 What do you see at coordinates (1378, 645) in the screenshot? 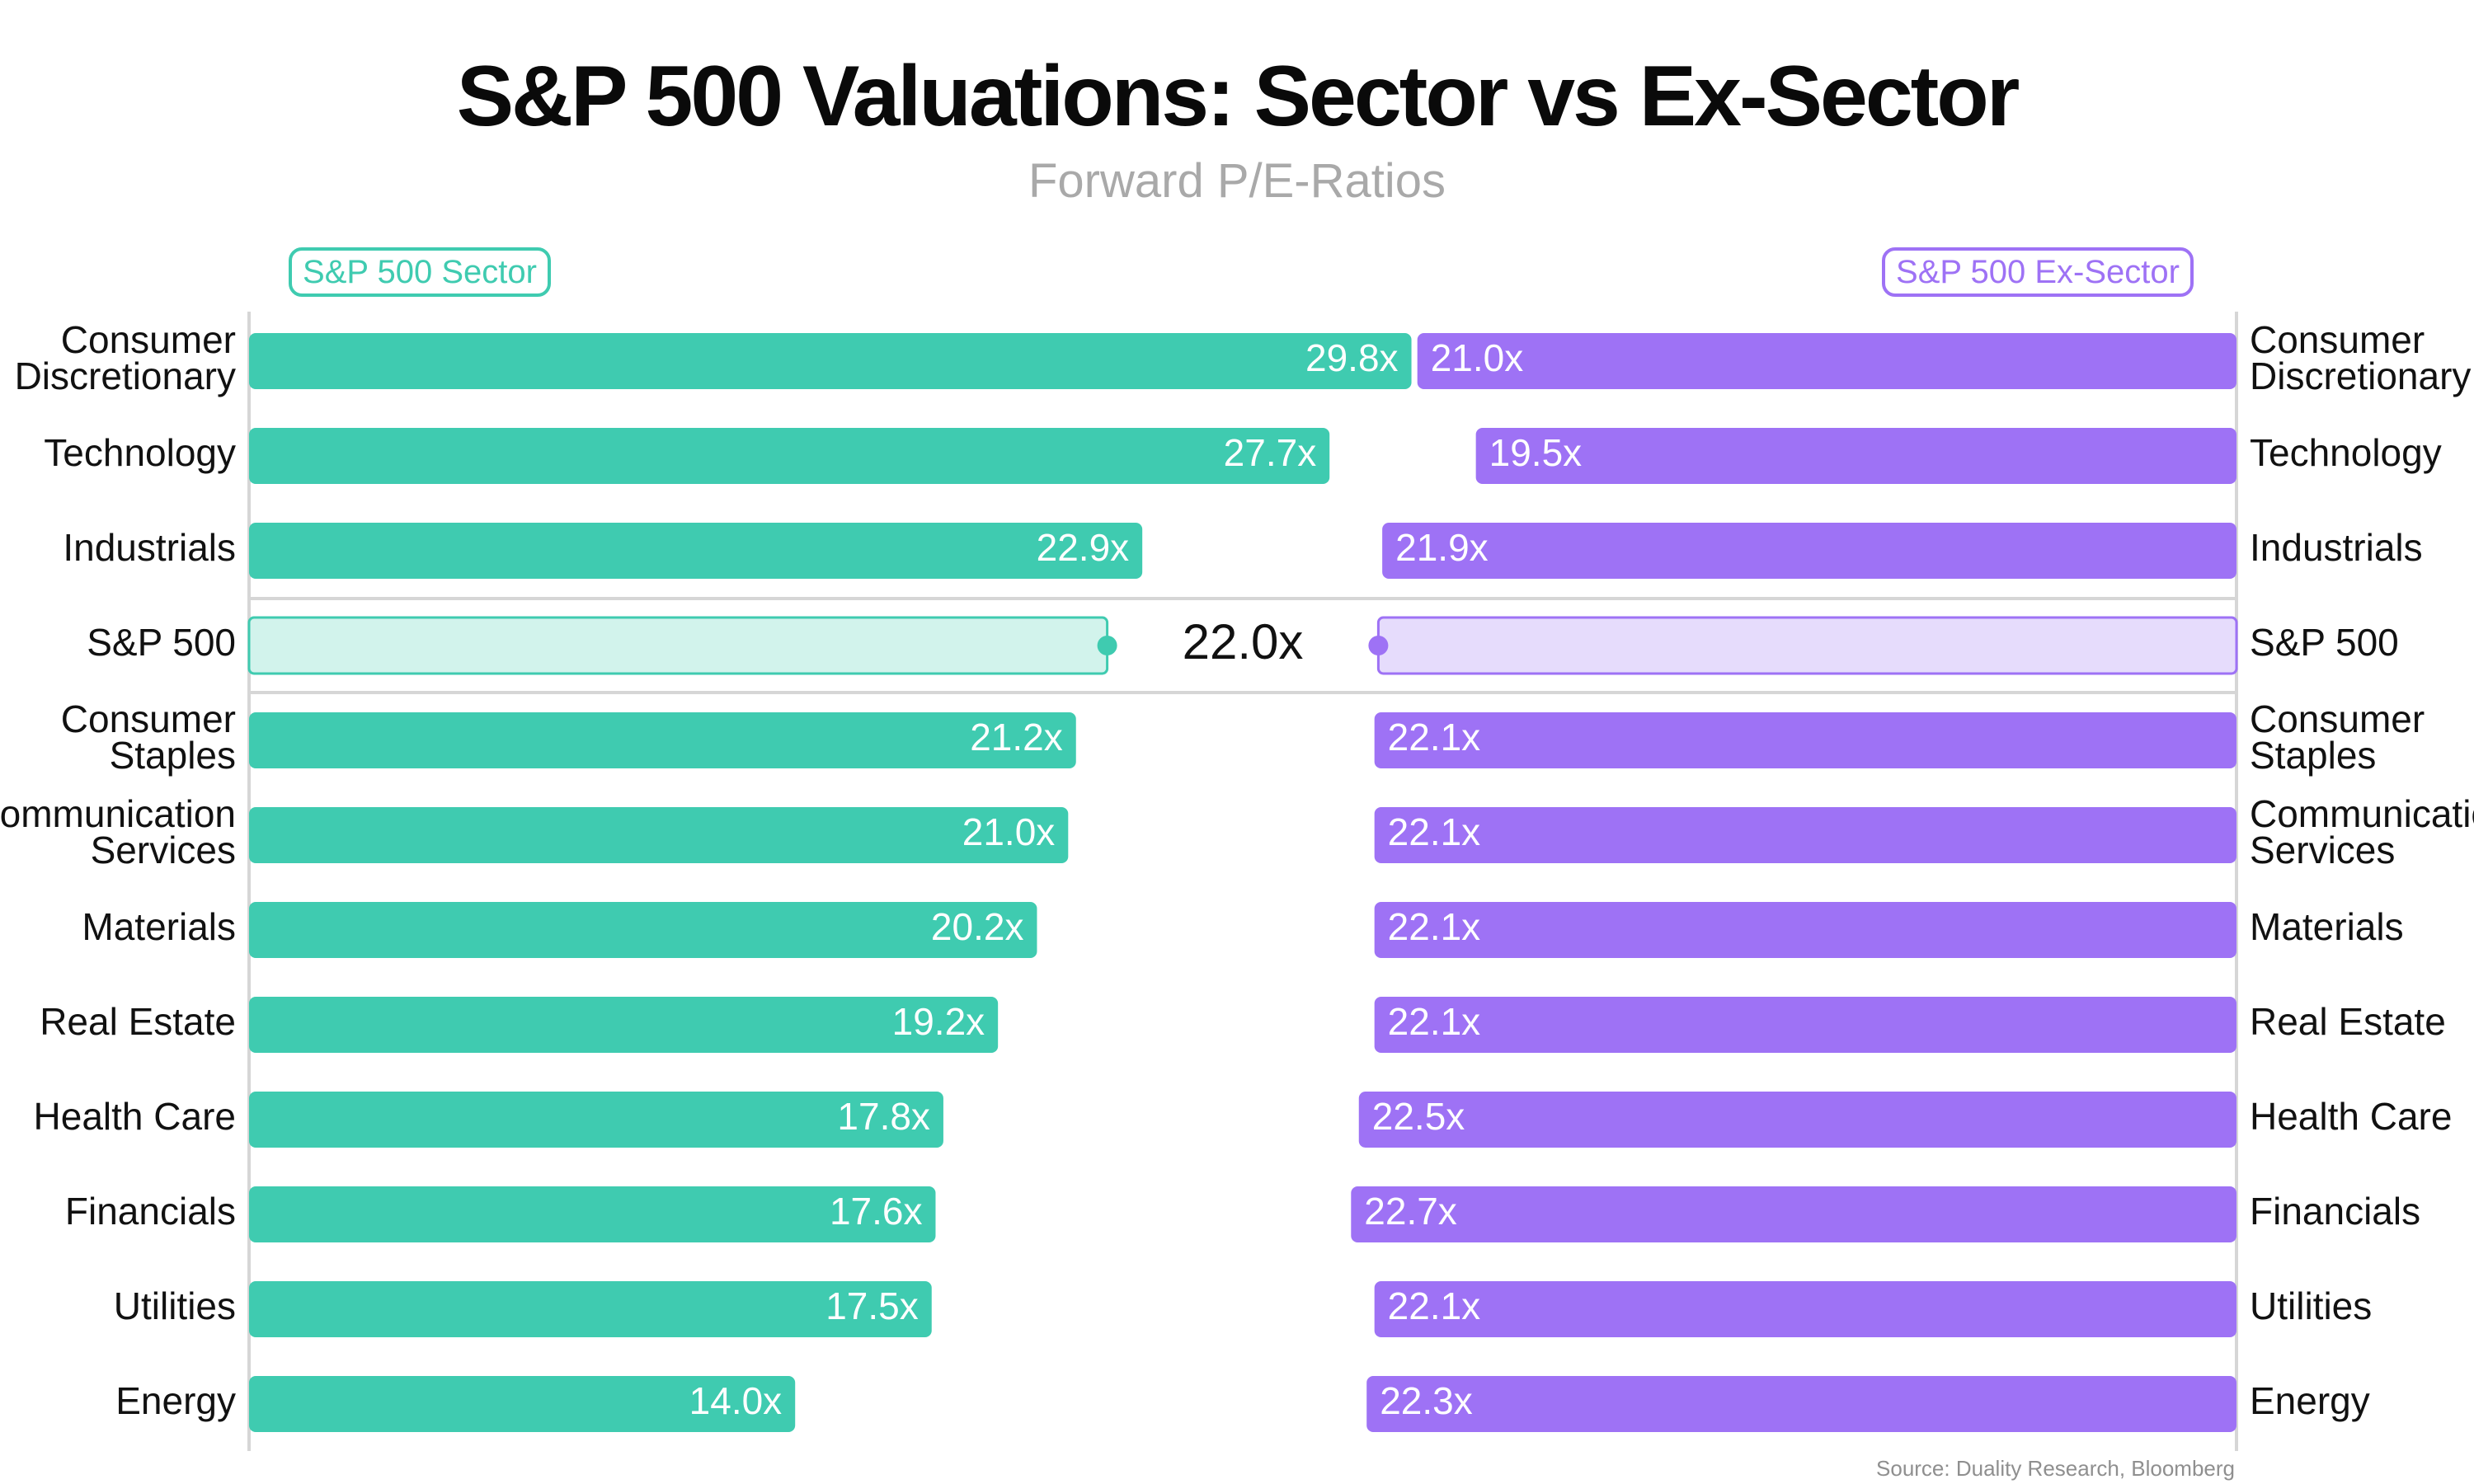
I see `benchmark-dot-ex-sector` at bounding box center [1378, 645].